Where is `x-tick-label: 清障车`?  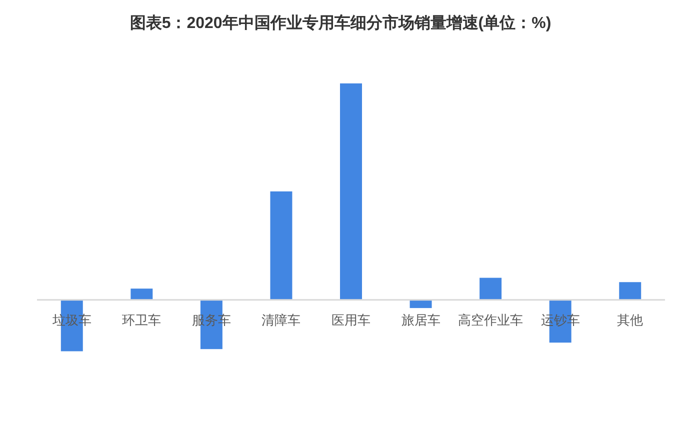
x-tick-label: 清障车 is located at coordinates (281, 320).